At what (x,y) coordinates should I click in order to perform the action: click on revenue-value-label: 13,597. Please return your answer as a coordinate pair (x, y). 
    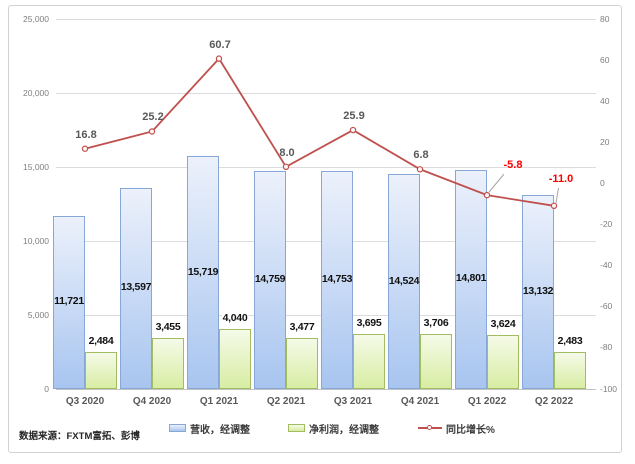
    Looking at the image, I should click on (136, 287).